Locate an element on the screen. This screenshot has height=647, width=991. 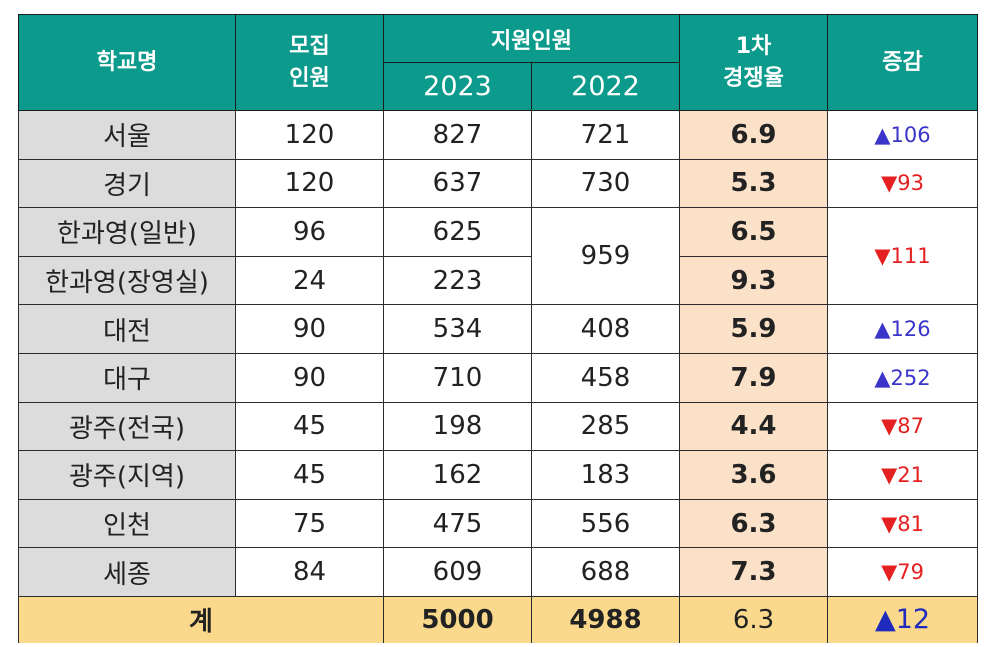
rate-cell: 9.3 is located at coordinates (753, 280).